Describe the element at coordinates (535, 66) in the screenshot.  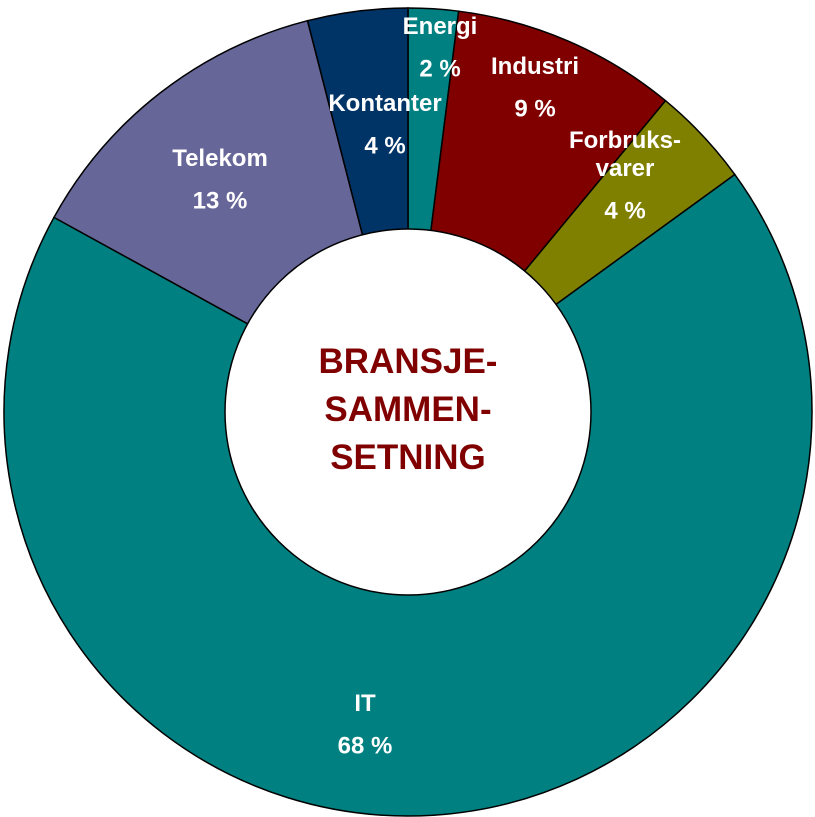
I see `slice-label: Industri` at that location.